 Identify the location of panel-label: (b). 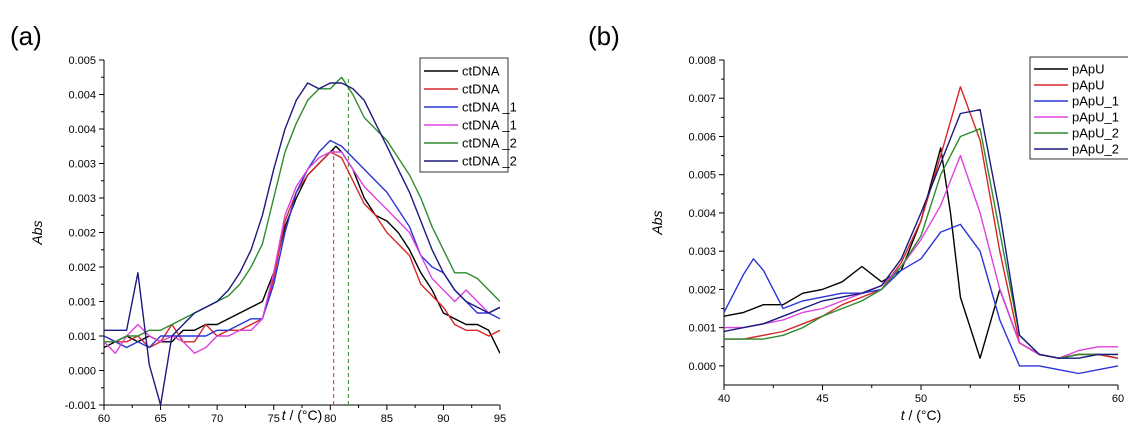
(604, 36).